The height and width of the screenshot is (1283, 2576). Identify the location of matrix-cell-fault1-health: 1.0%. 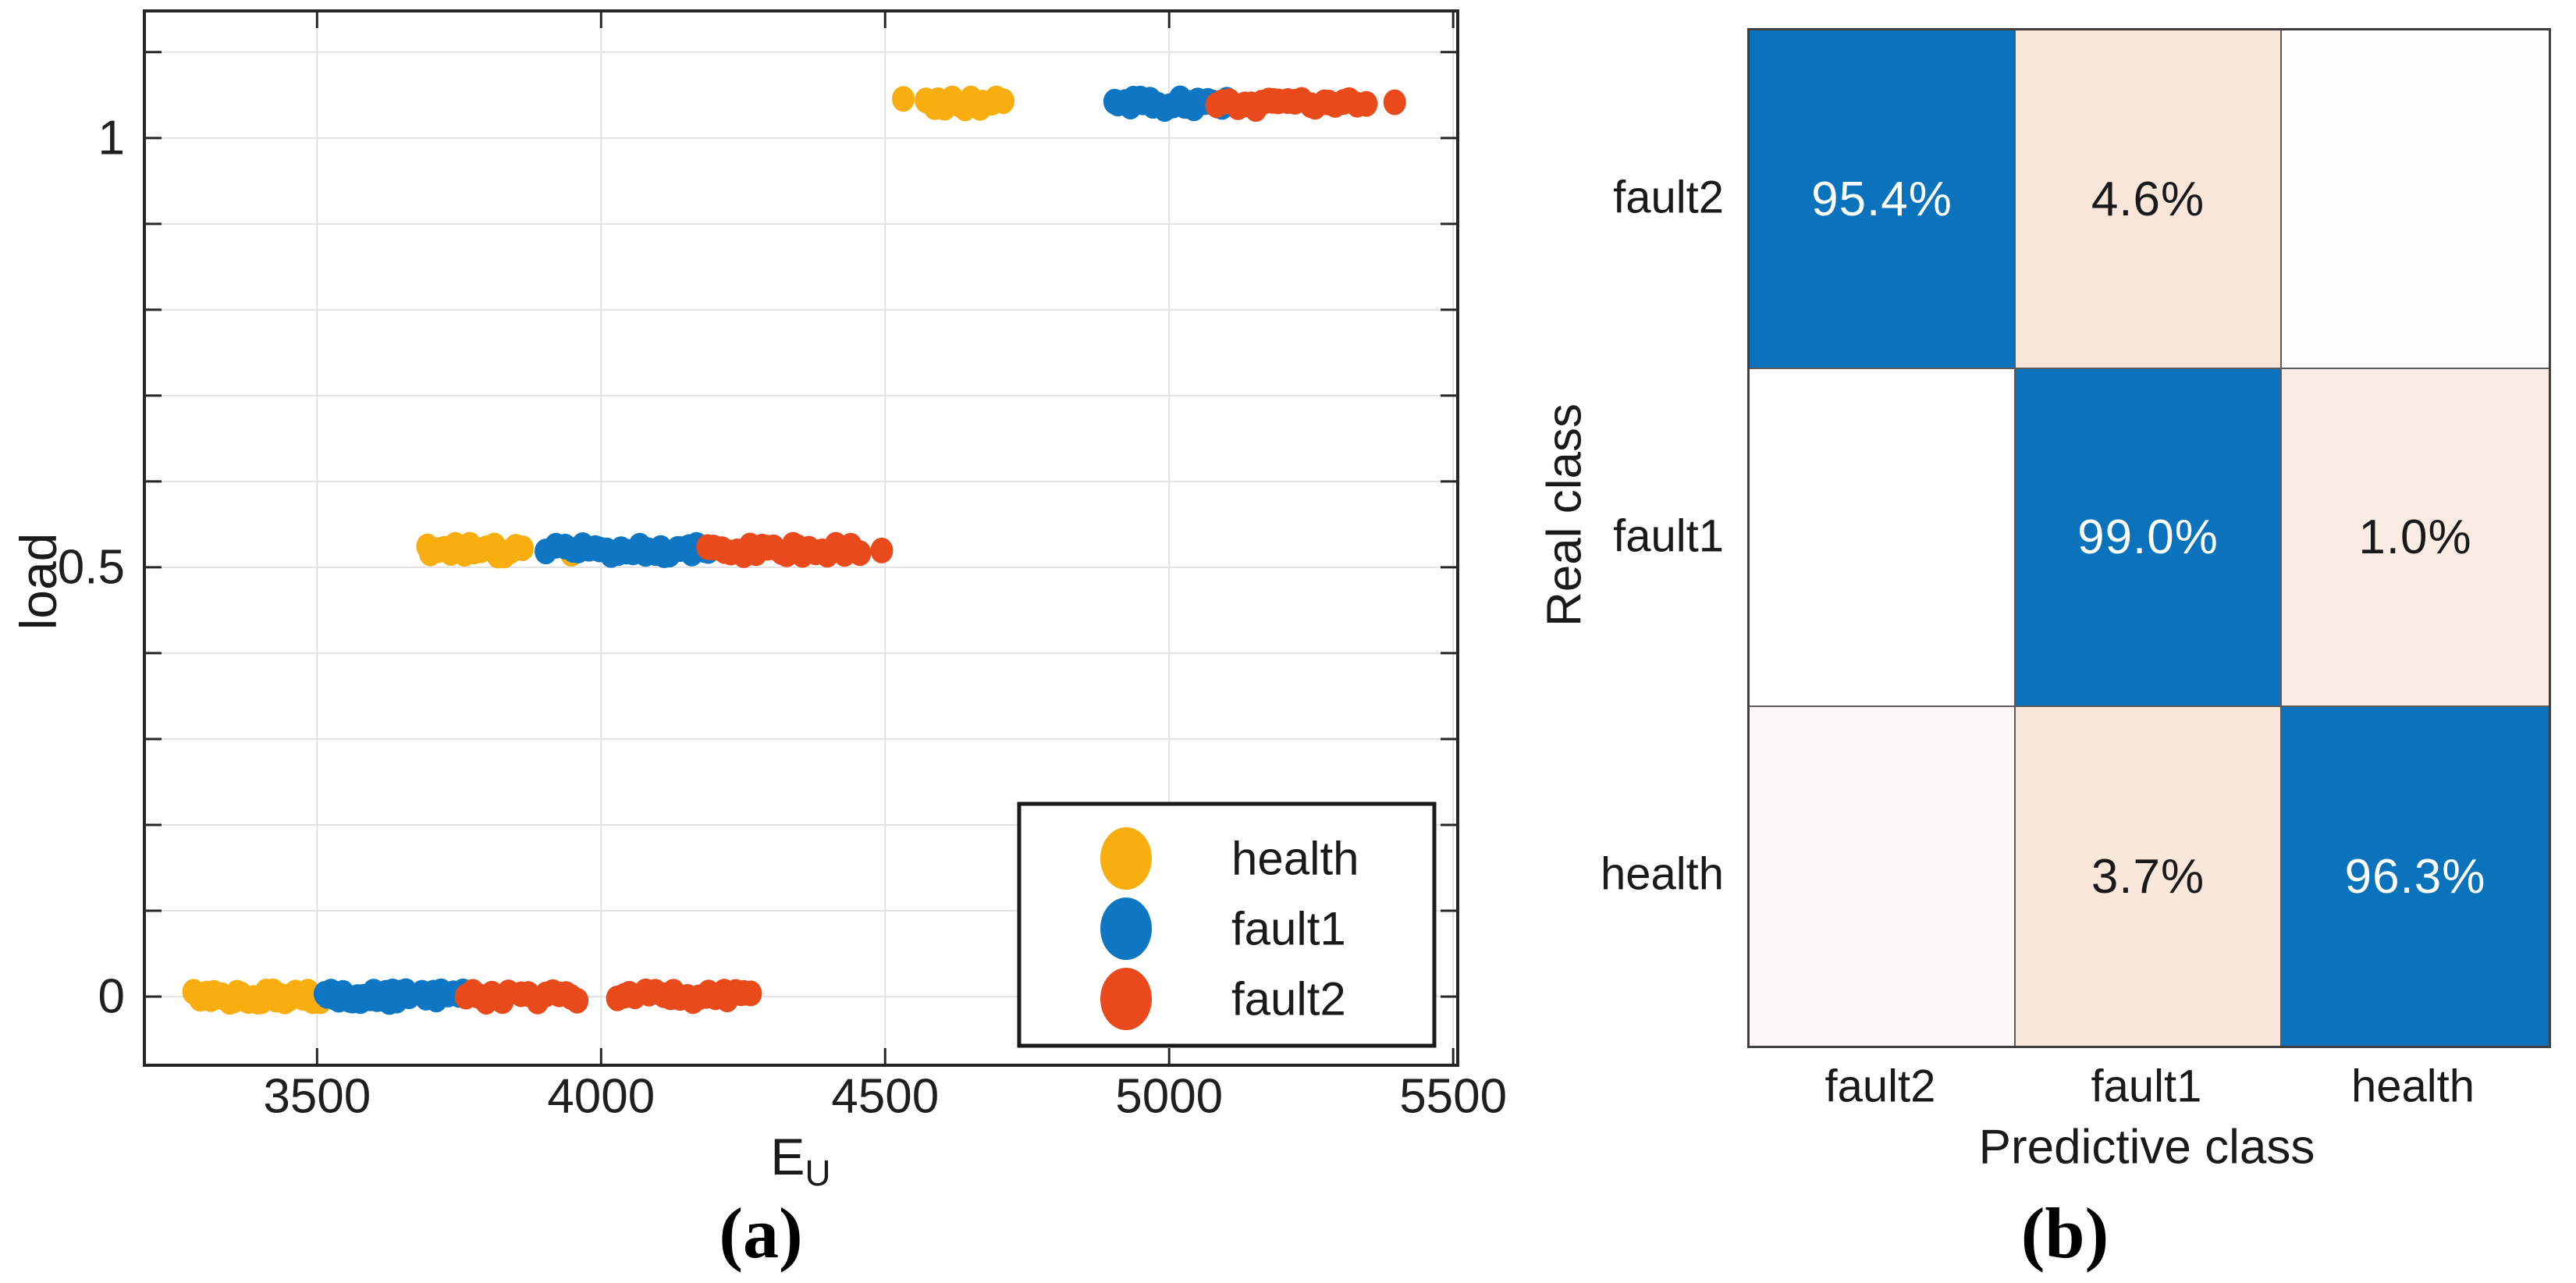
(2415, 538).